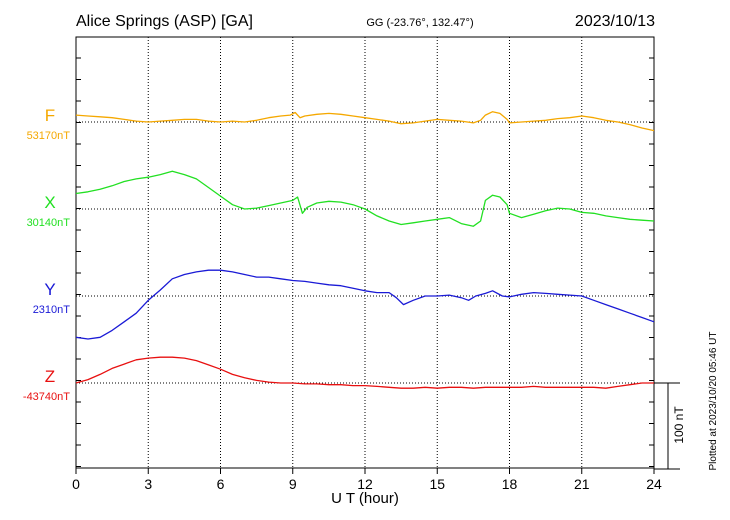 This screenshot has height=520, width=730. What do you see at coordinates (52, 310) in the screenshot?
I see `series-baseline-y: 2310nT` at bounding box center [52, 310].